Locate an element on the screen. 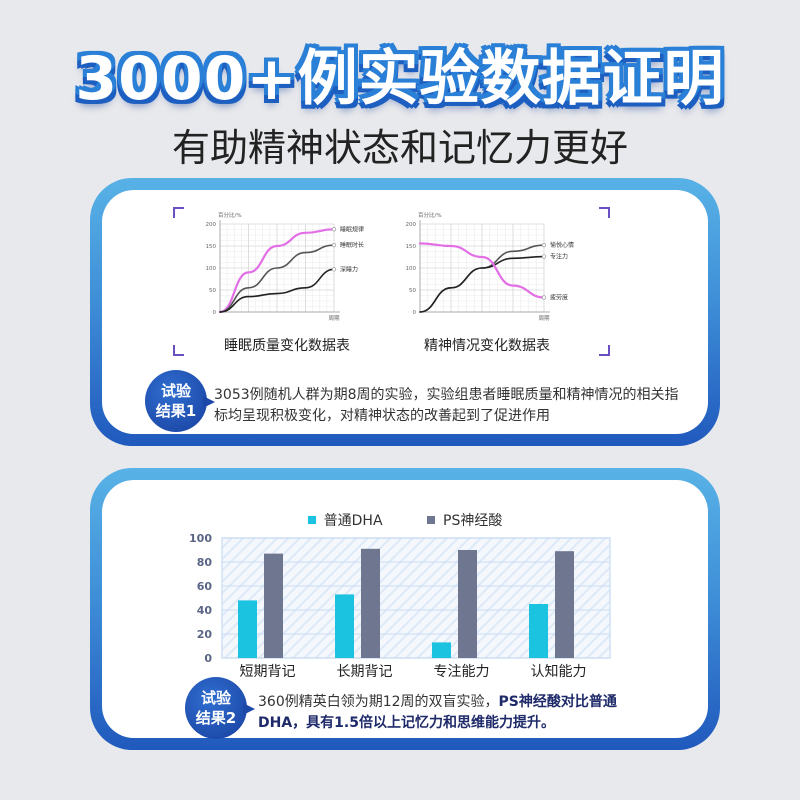  result-badge-2: 试验 结果2 is located at coordinates (220, 708).